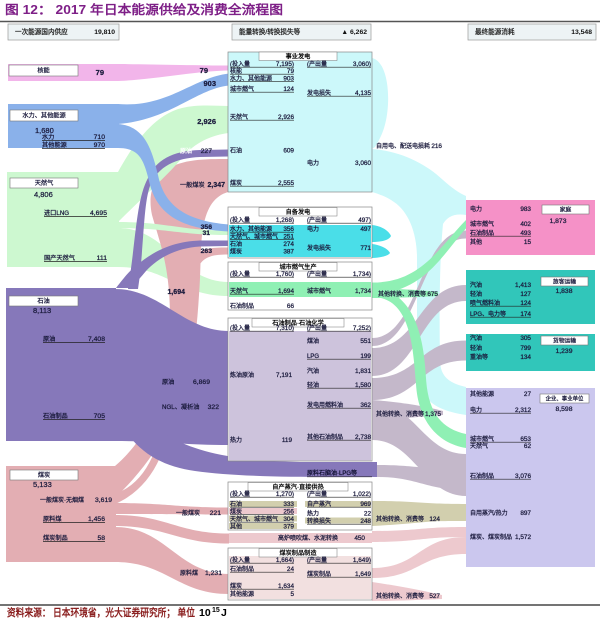 The width and height of the screenshot is (600, 621). Describe the element at coordinates (363, 163) in the screenshot. I see `svg-text: 3,060` at that location.